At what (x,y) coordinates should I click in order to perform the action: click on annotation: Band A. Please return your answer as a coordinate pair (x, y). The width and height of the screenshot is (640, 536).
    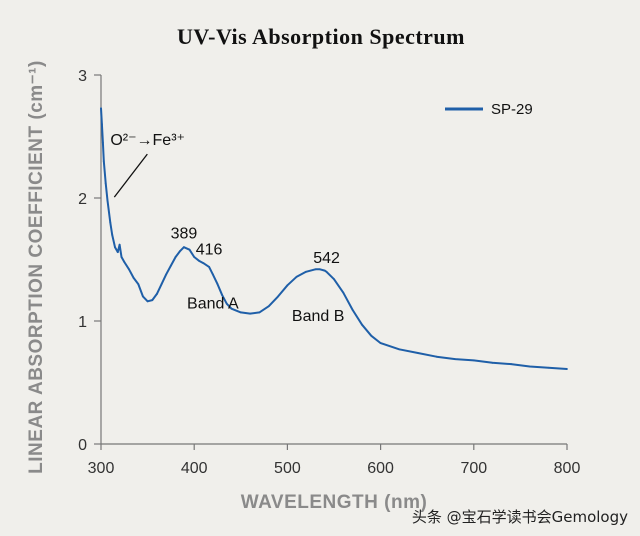
    Looking at the image, I should click on (213, 304).